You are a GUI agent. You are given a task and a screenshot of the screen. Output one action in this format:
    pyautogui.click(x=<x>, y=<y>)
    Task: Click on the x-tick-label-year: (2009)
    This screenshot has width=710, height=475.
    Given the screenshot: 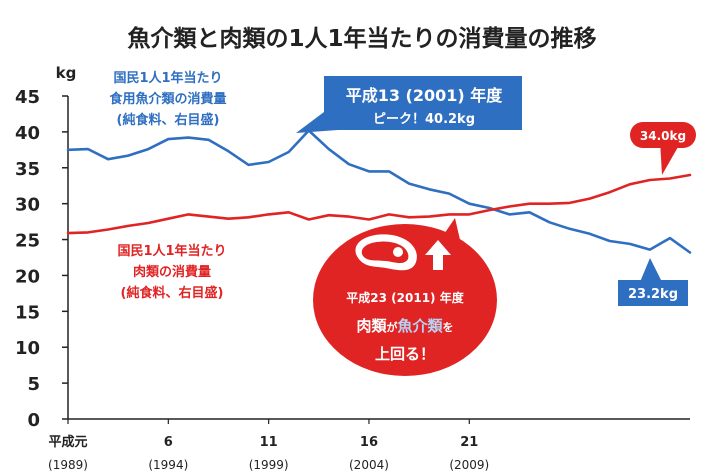 What is the action you would take?
    pyautogui.click(x=469, y=465)
    